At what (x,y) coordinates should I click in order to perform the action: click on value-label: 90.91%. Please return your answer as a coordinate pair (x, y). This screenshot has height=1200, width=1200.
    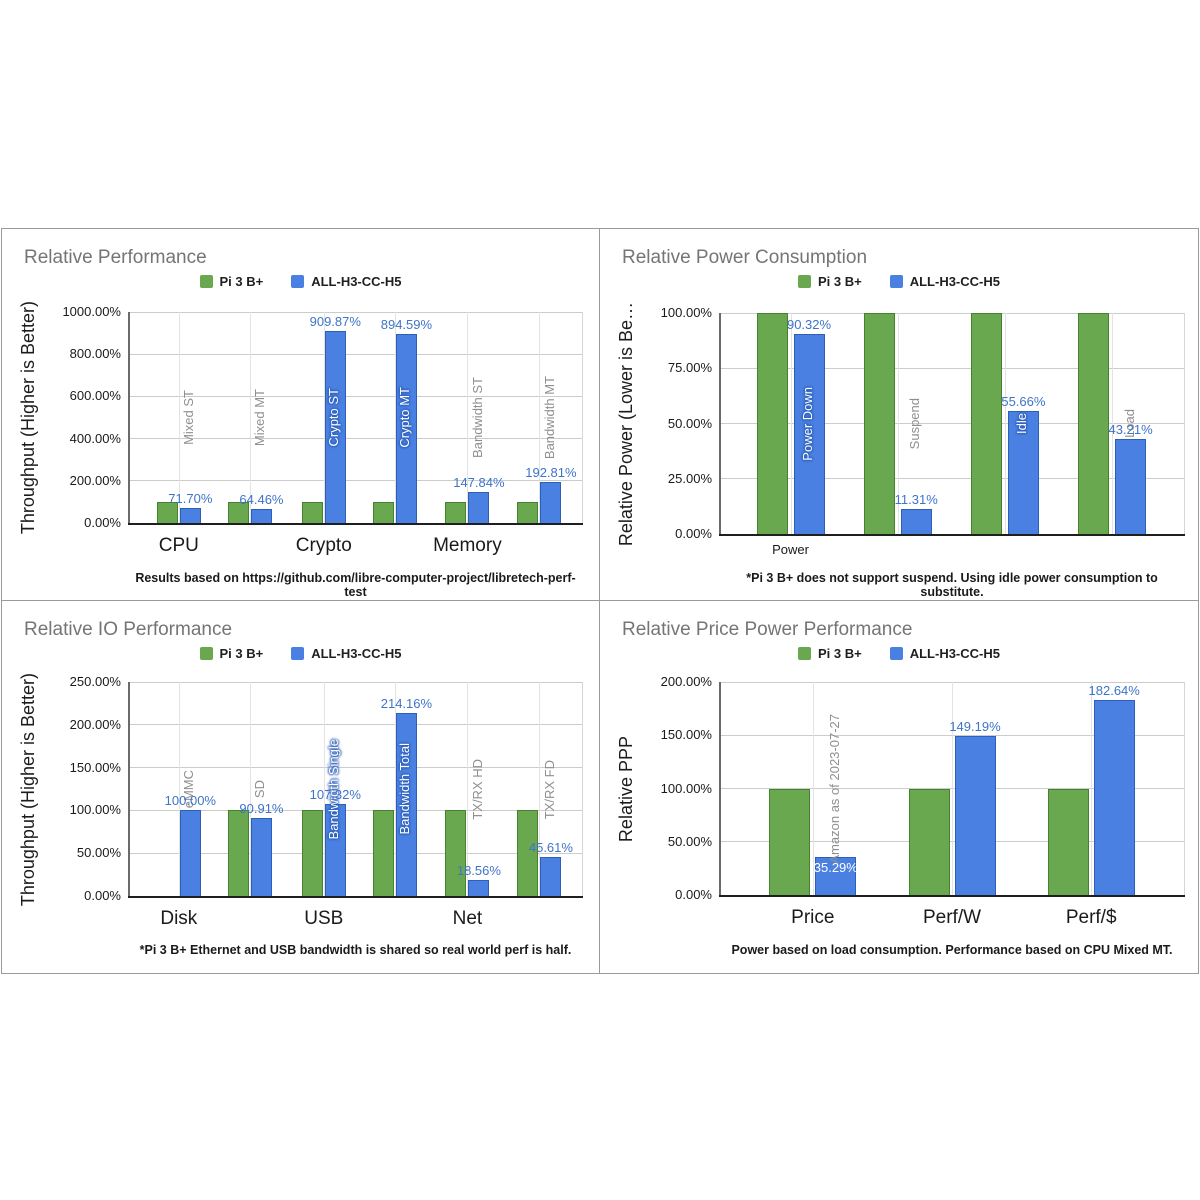
    Looking at the image, I should click on (261, 809).